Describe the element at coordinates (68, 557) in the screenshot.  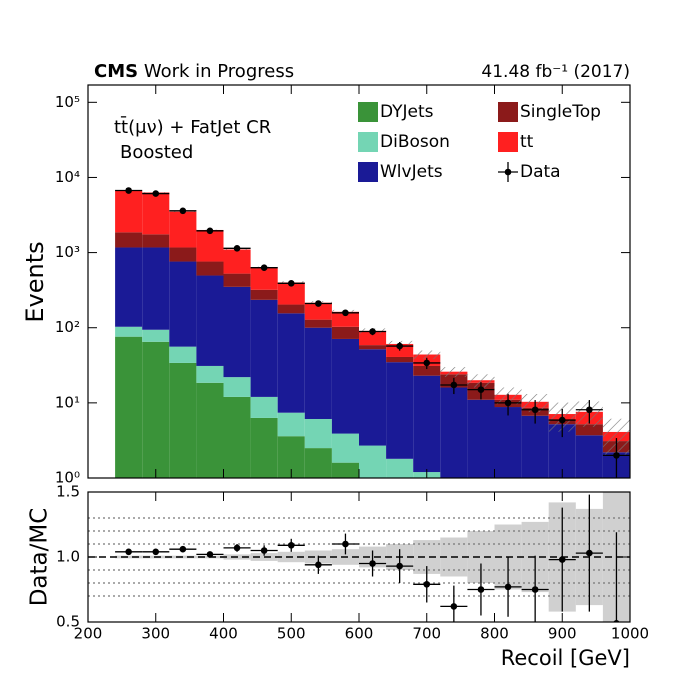
I see `ratio-y-tick-label: 1.0` at that location.